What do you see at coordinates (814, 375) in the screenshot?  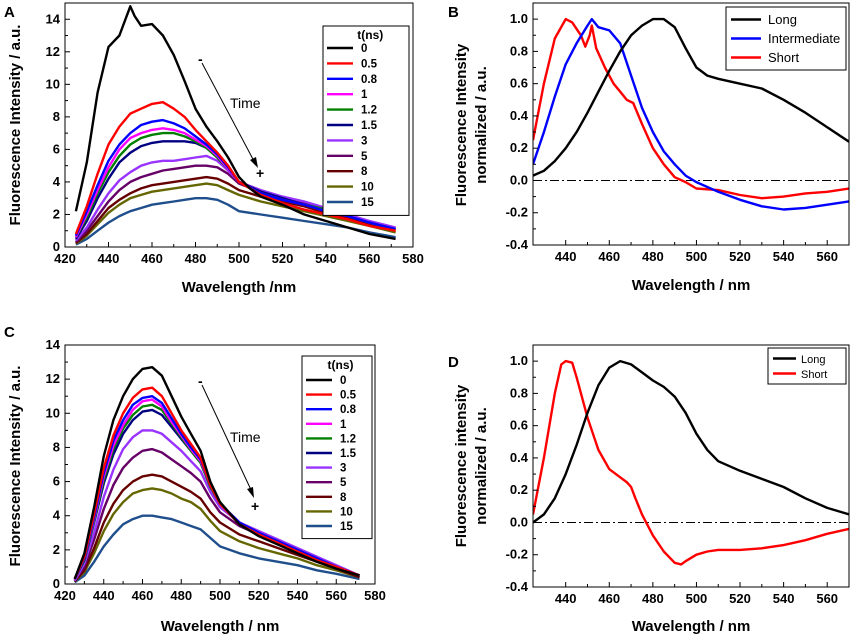 I see `legend-label: Short` at bounding box center [814, 375].